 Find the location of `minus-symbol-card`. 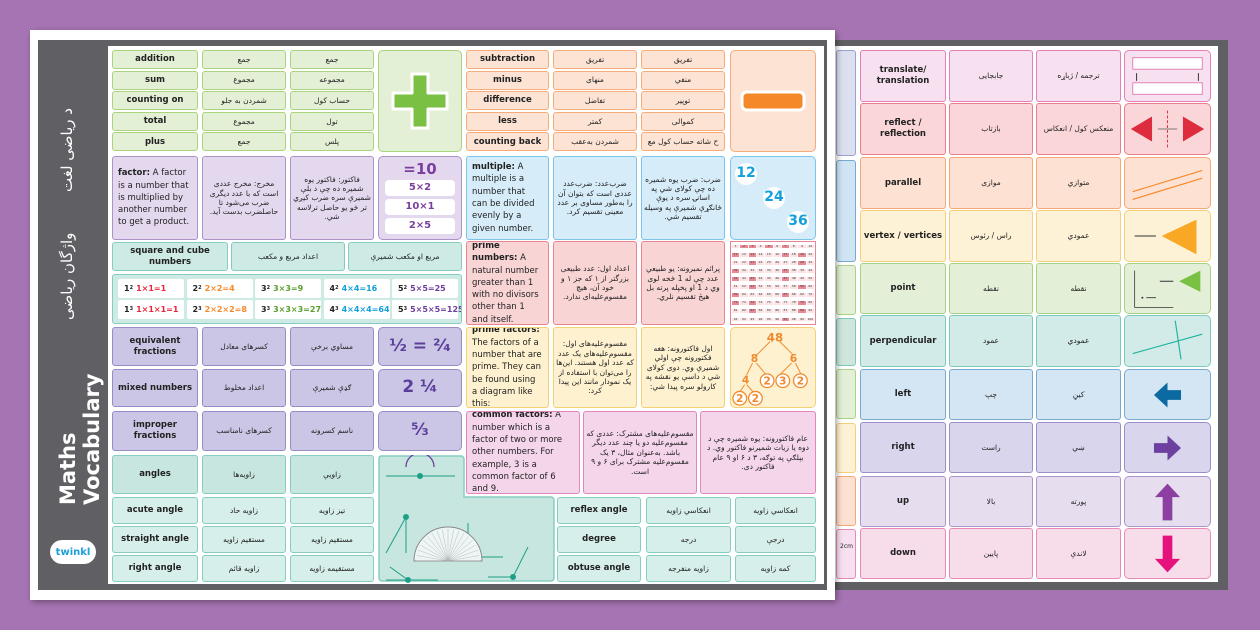

minus-symbol-card is located at coordinates (773, 101).